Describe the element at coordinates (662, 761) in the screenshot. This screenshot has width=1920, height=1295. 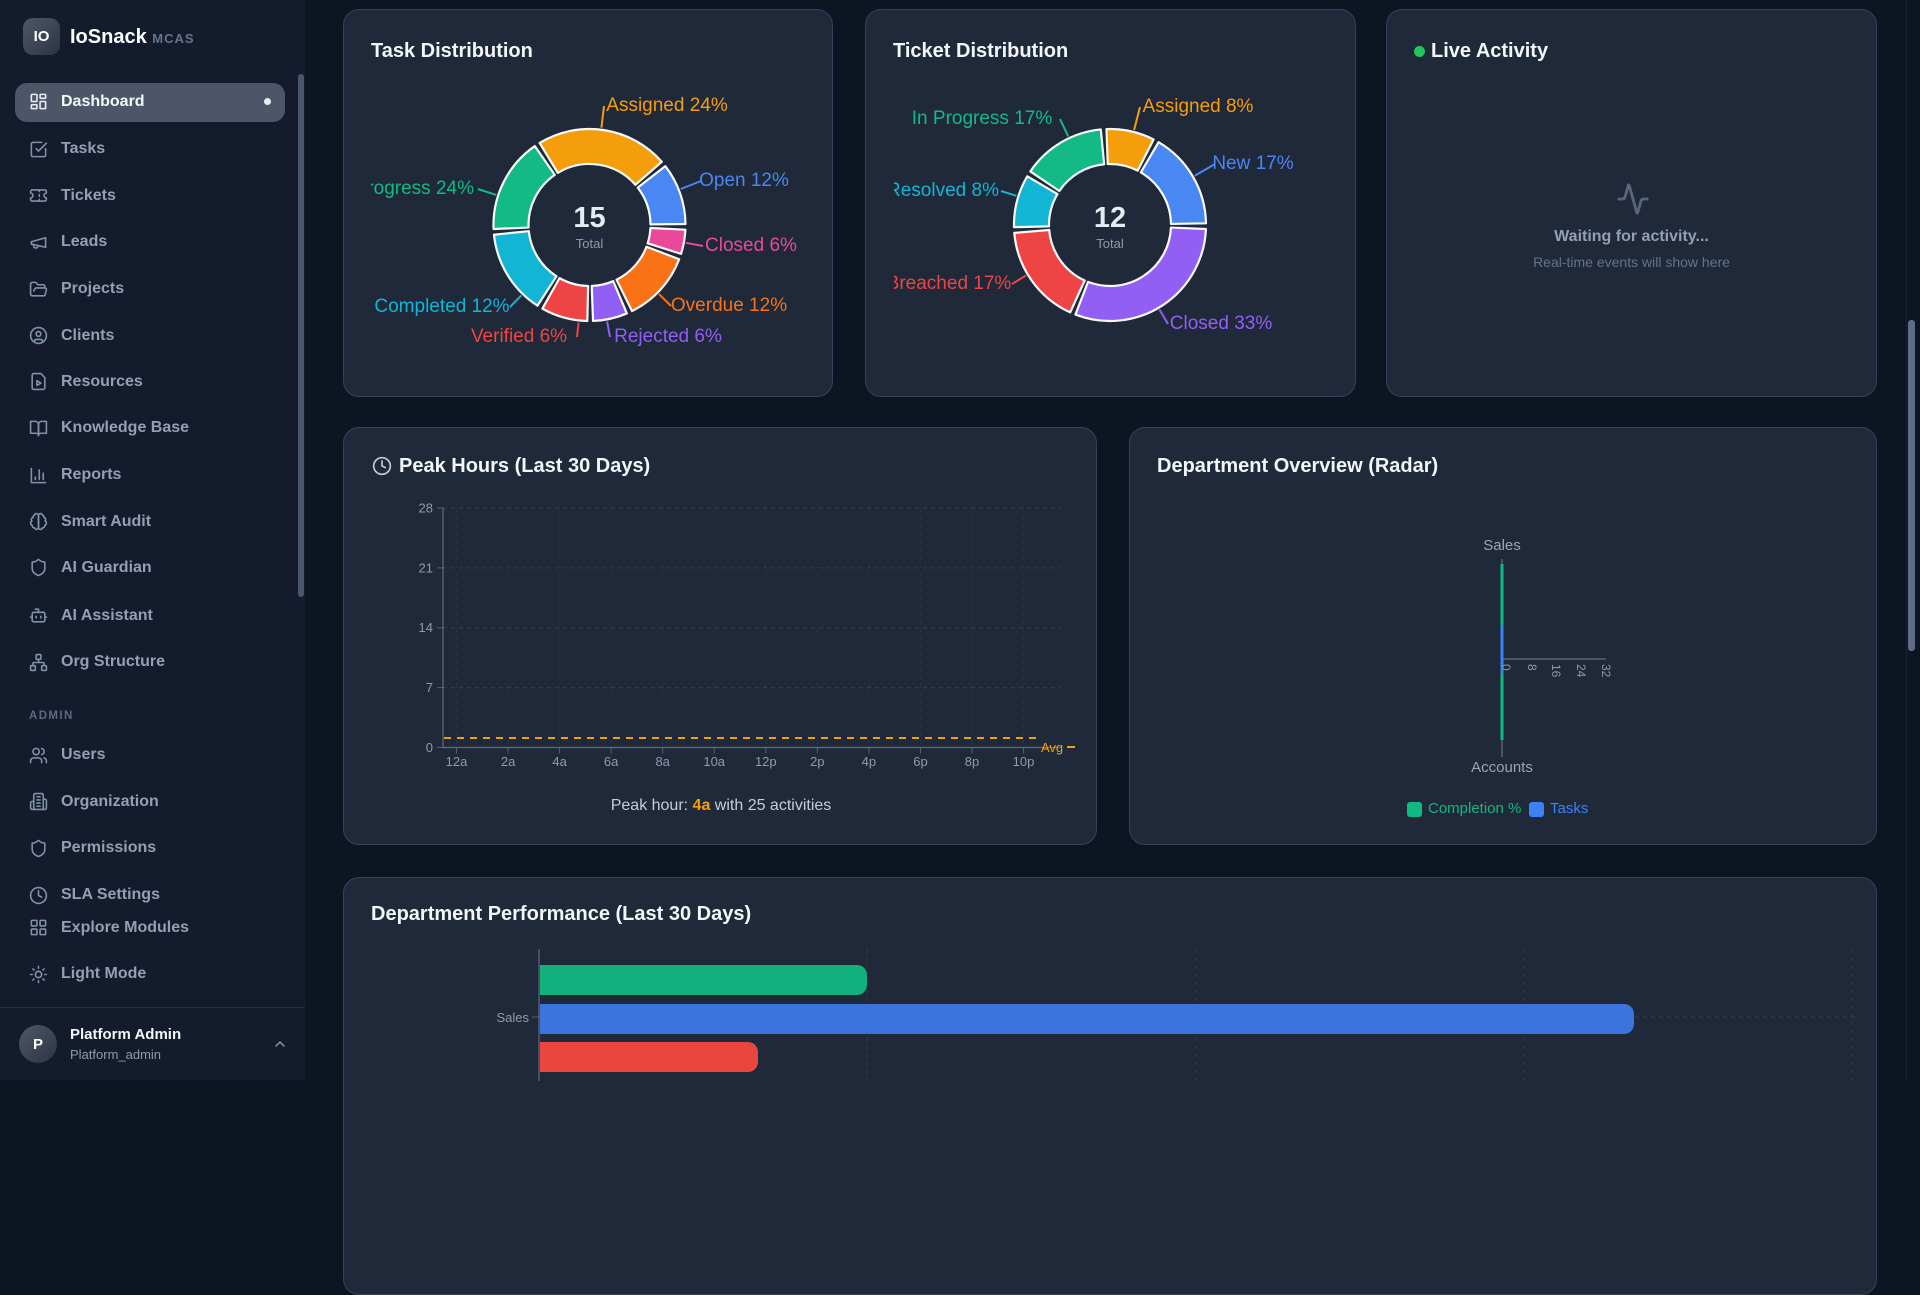
I see `svg-text: 8a` at that location.